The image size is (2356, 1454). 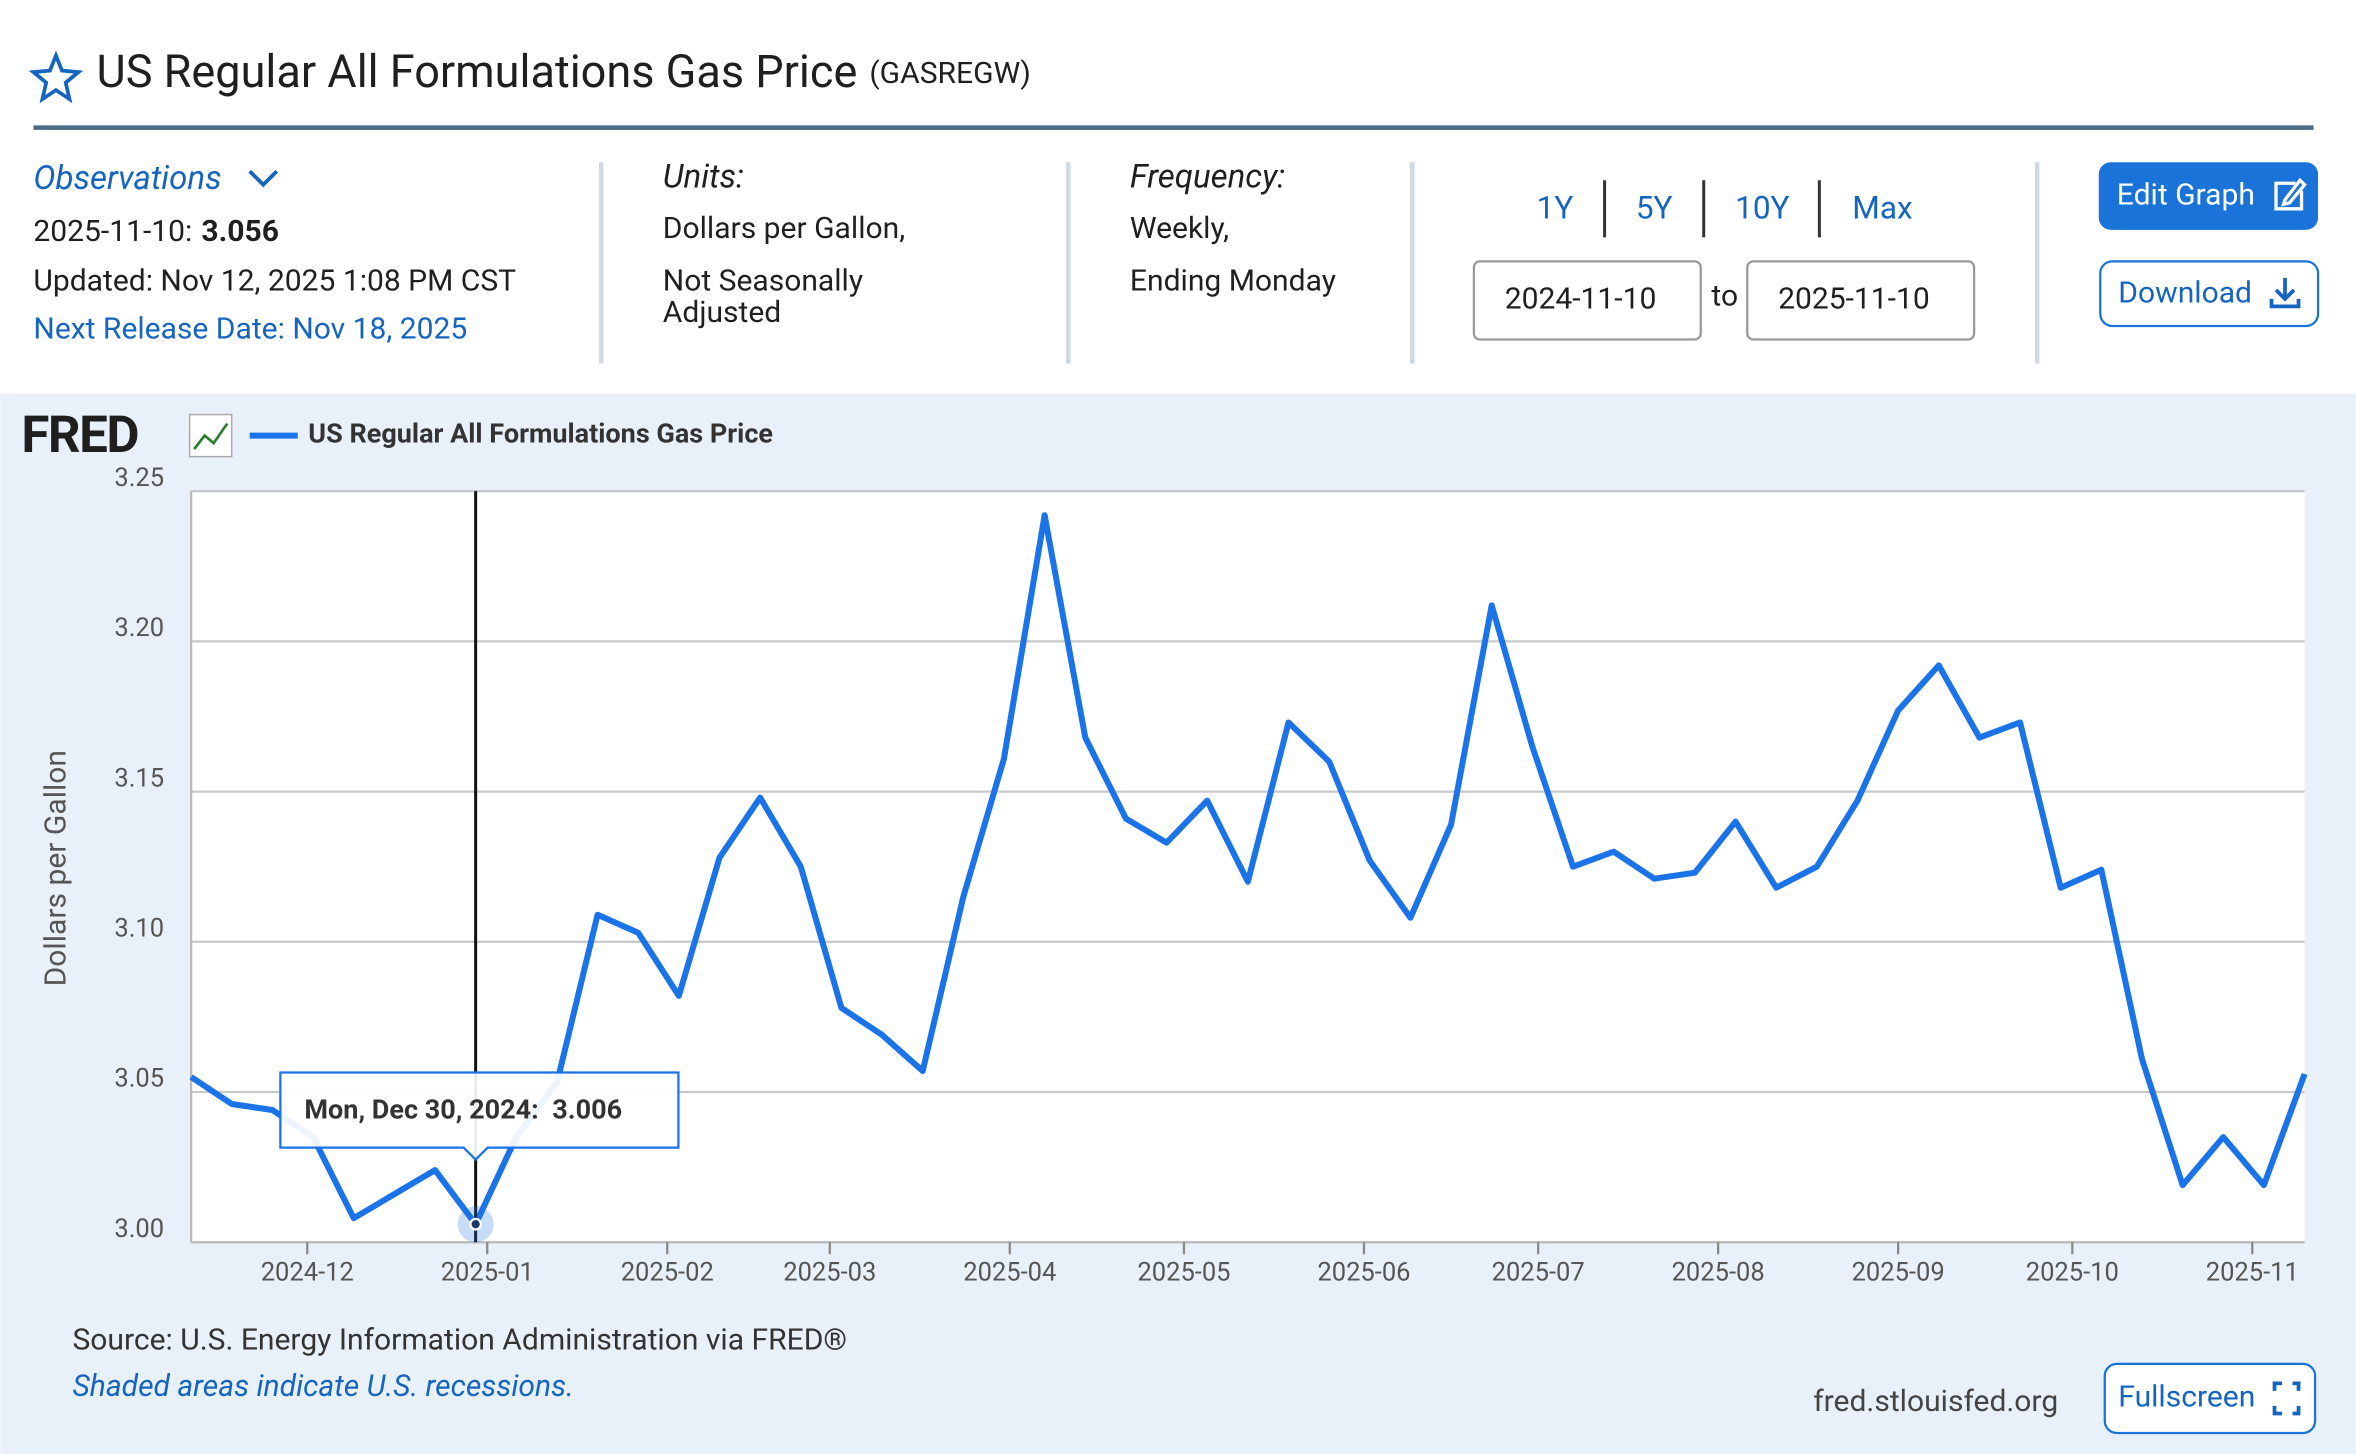 I want to click on x-tick-label: 2025-03, so click(x=829, y=1273).